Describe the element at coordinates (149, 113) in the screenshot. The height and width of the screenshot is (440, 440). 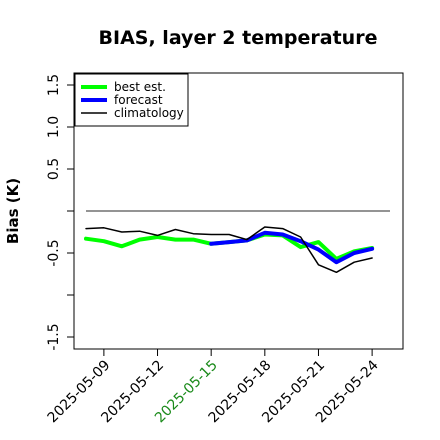
I see `legend-label: climatology` at that location.